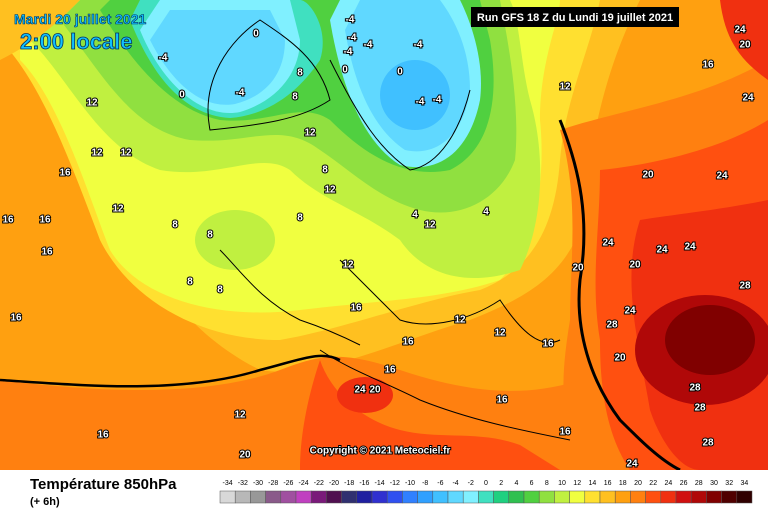 The height and width of the screenshot is (512, 768). I want to click on scale-label: -2, so click(471, 483).